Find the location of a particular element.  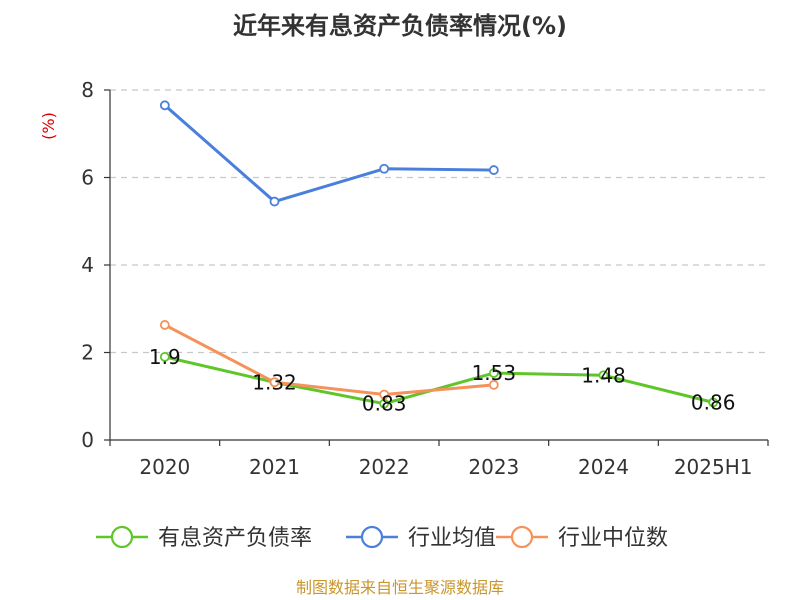

legend-label: 行业均值 is located at coordinates (452, 538).